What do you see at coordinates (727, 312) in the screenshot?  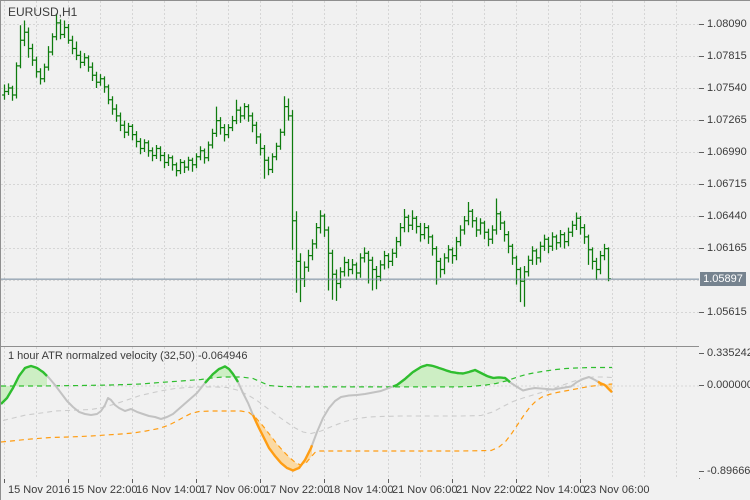 I see `price-tick-label: 1.05615` at bounding box center [727, 312].